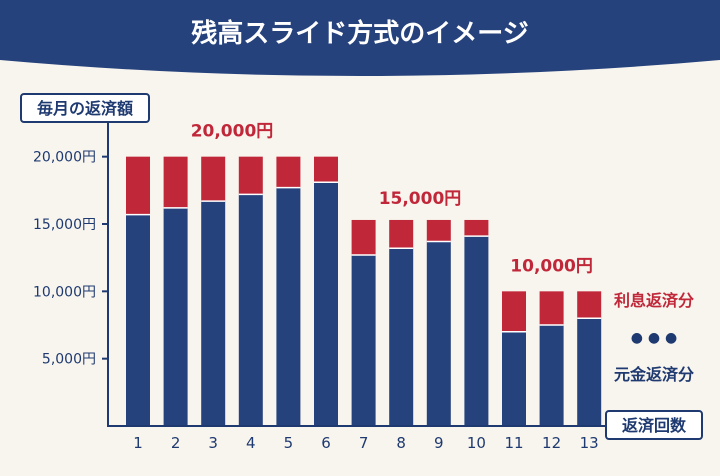 Image resolution: width=720 pixels, height=476 pixels. What do you see at coordinates (401, 443) in the screenshot?
I see `x-tick-label: 8` at bounding box center [401, 443].